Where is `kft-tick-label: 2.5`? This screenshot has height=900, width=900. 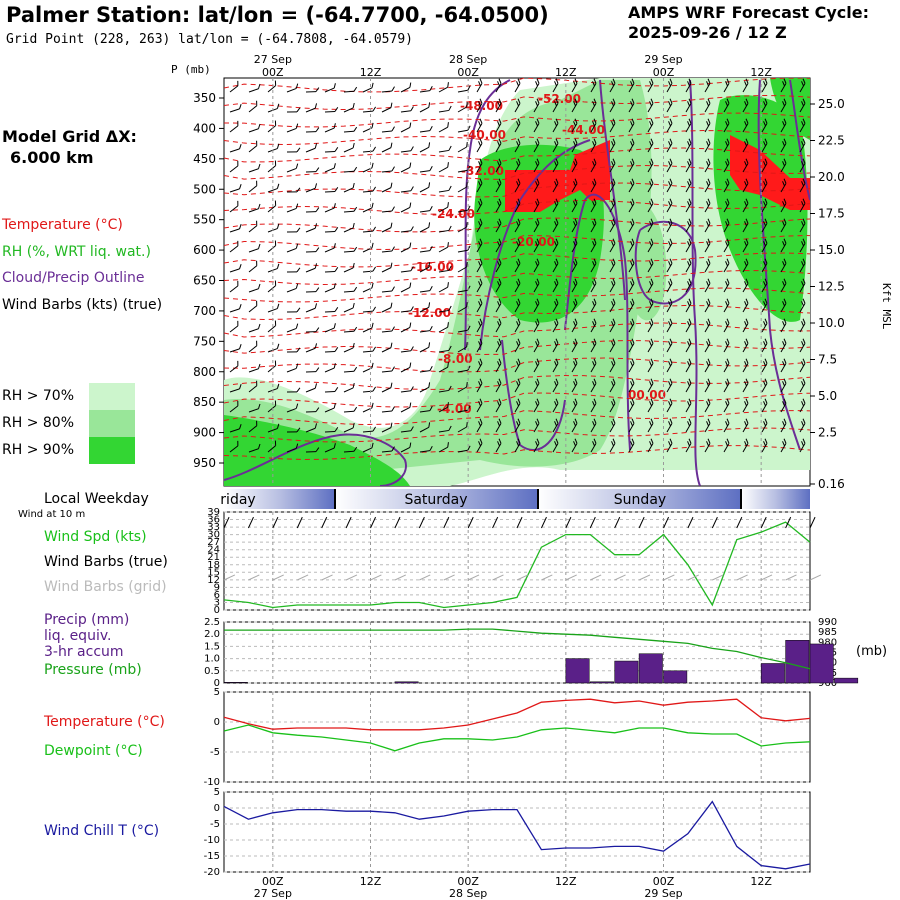
kft-tick-label: 2.5 is located at coordinates (827, 433).